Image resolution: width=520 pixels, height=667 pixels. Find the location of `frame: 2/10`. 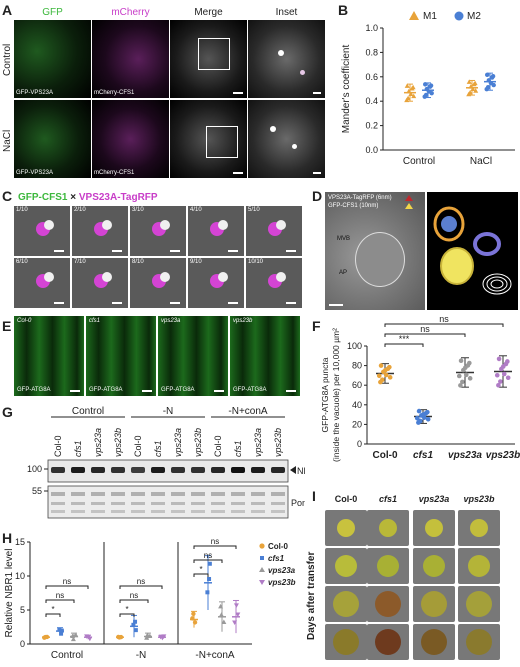

frame: 2/10 is located at coordinates (100, 231).